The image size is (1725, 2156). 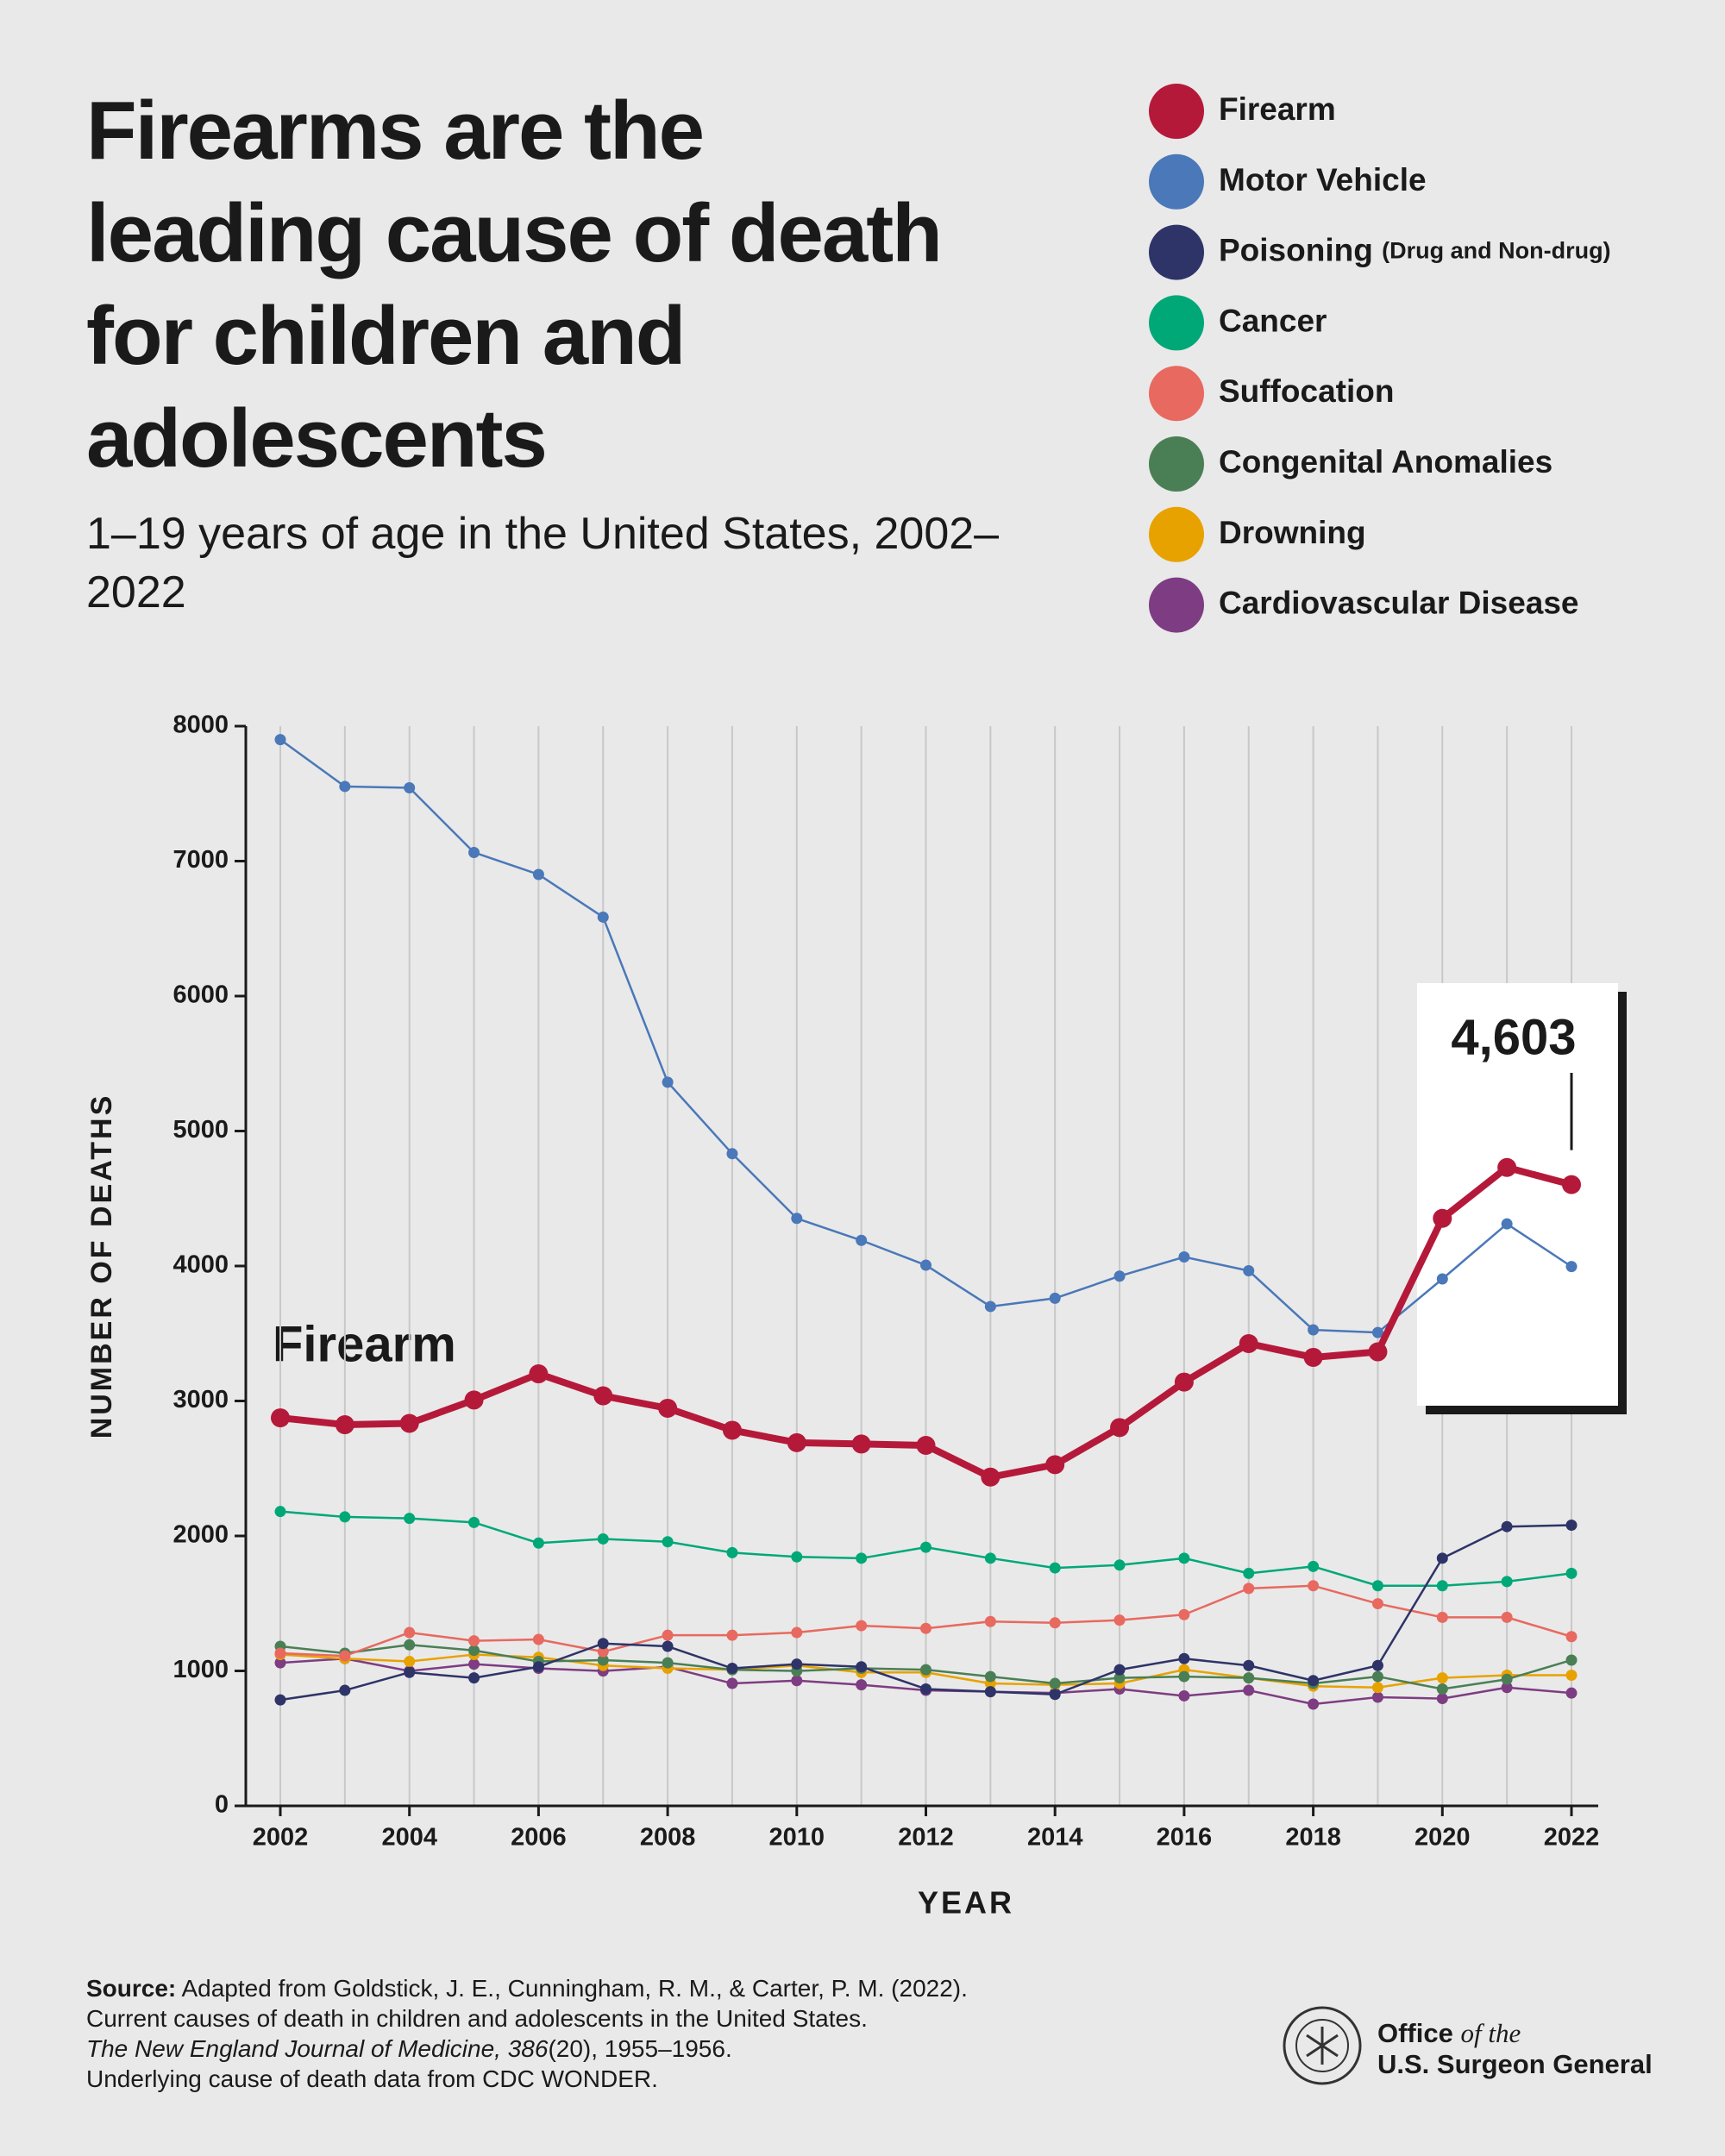 What do you see at coordinates (1514, 1037) in the screenshot?
I see `value-label: 4,603` at bounding box center [1514, 1037].